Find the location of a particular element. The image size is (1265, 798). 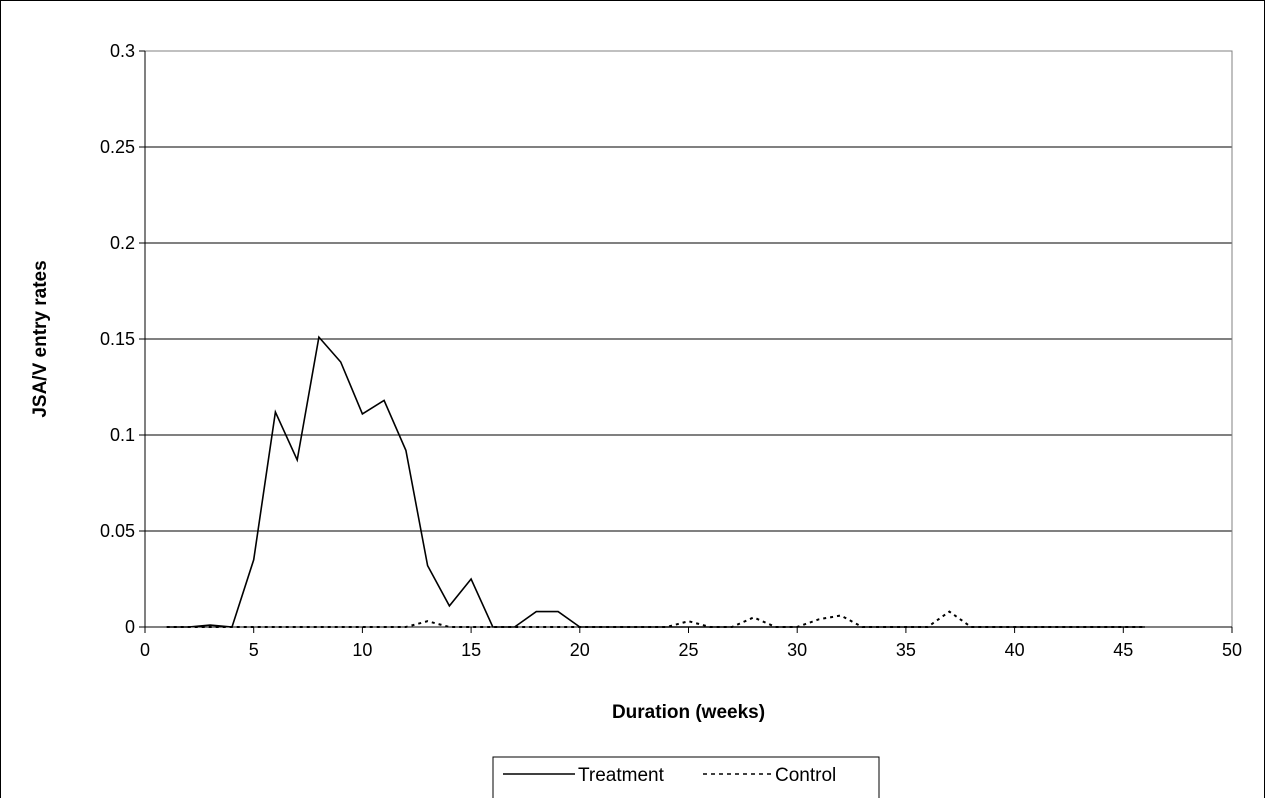

x-axis-title: Duration (weeks) is located at coordinates (688, 712).